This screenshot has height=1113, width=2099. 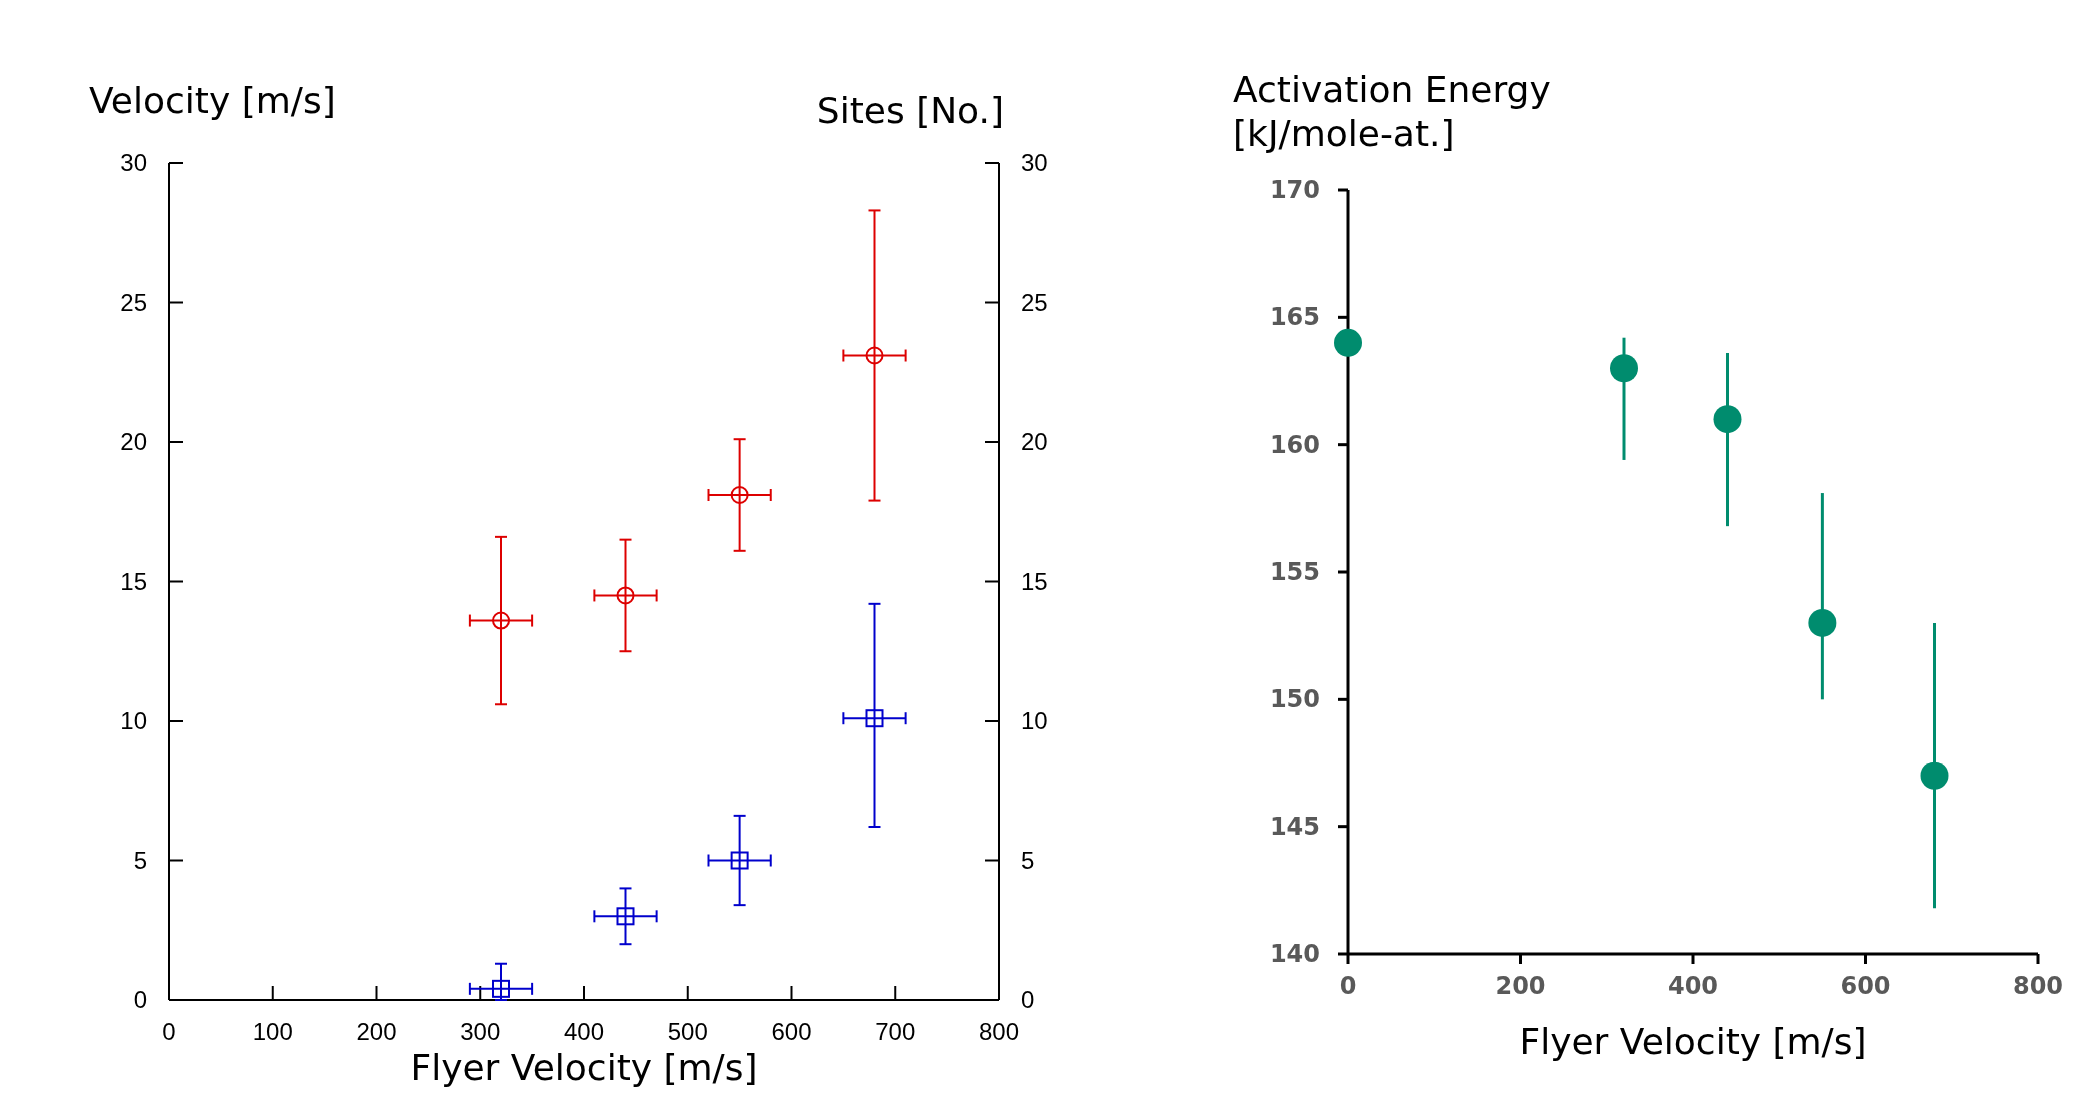 I want to click on y2-axis-title: Sites [No.], so click(x=910, y=110).